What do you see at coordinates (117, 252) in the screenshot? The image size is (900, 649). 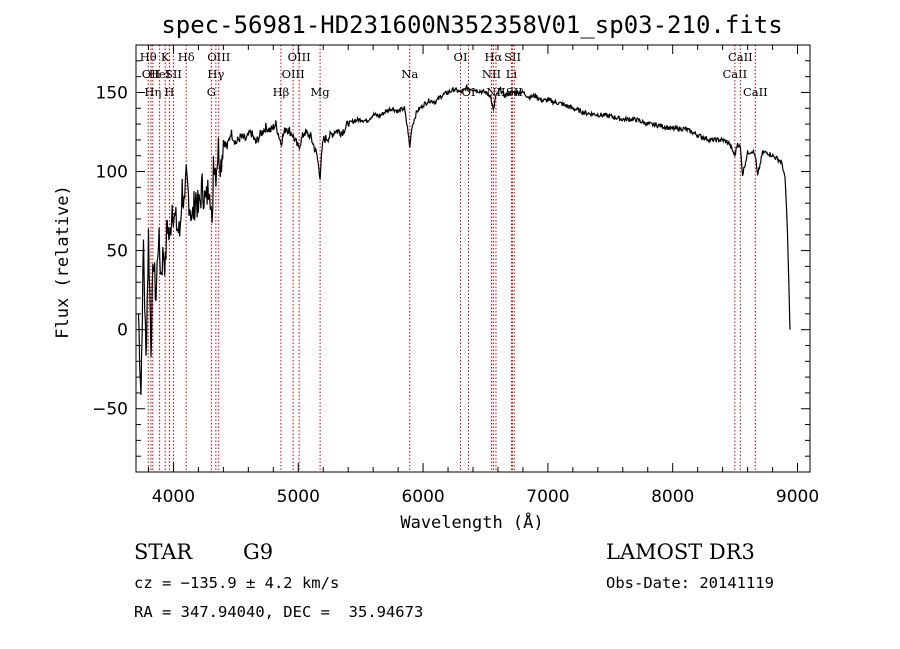 I see `y-tick-label: 50` at bounding box center [117, 252].